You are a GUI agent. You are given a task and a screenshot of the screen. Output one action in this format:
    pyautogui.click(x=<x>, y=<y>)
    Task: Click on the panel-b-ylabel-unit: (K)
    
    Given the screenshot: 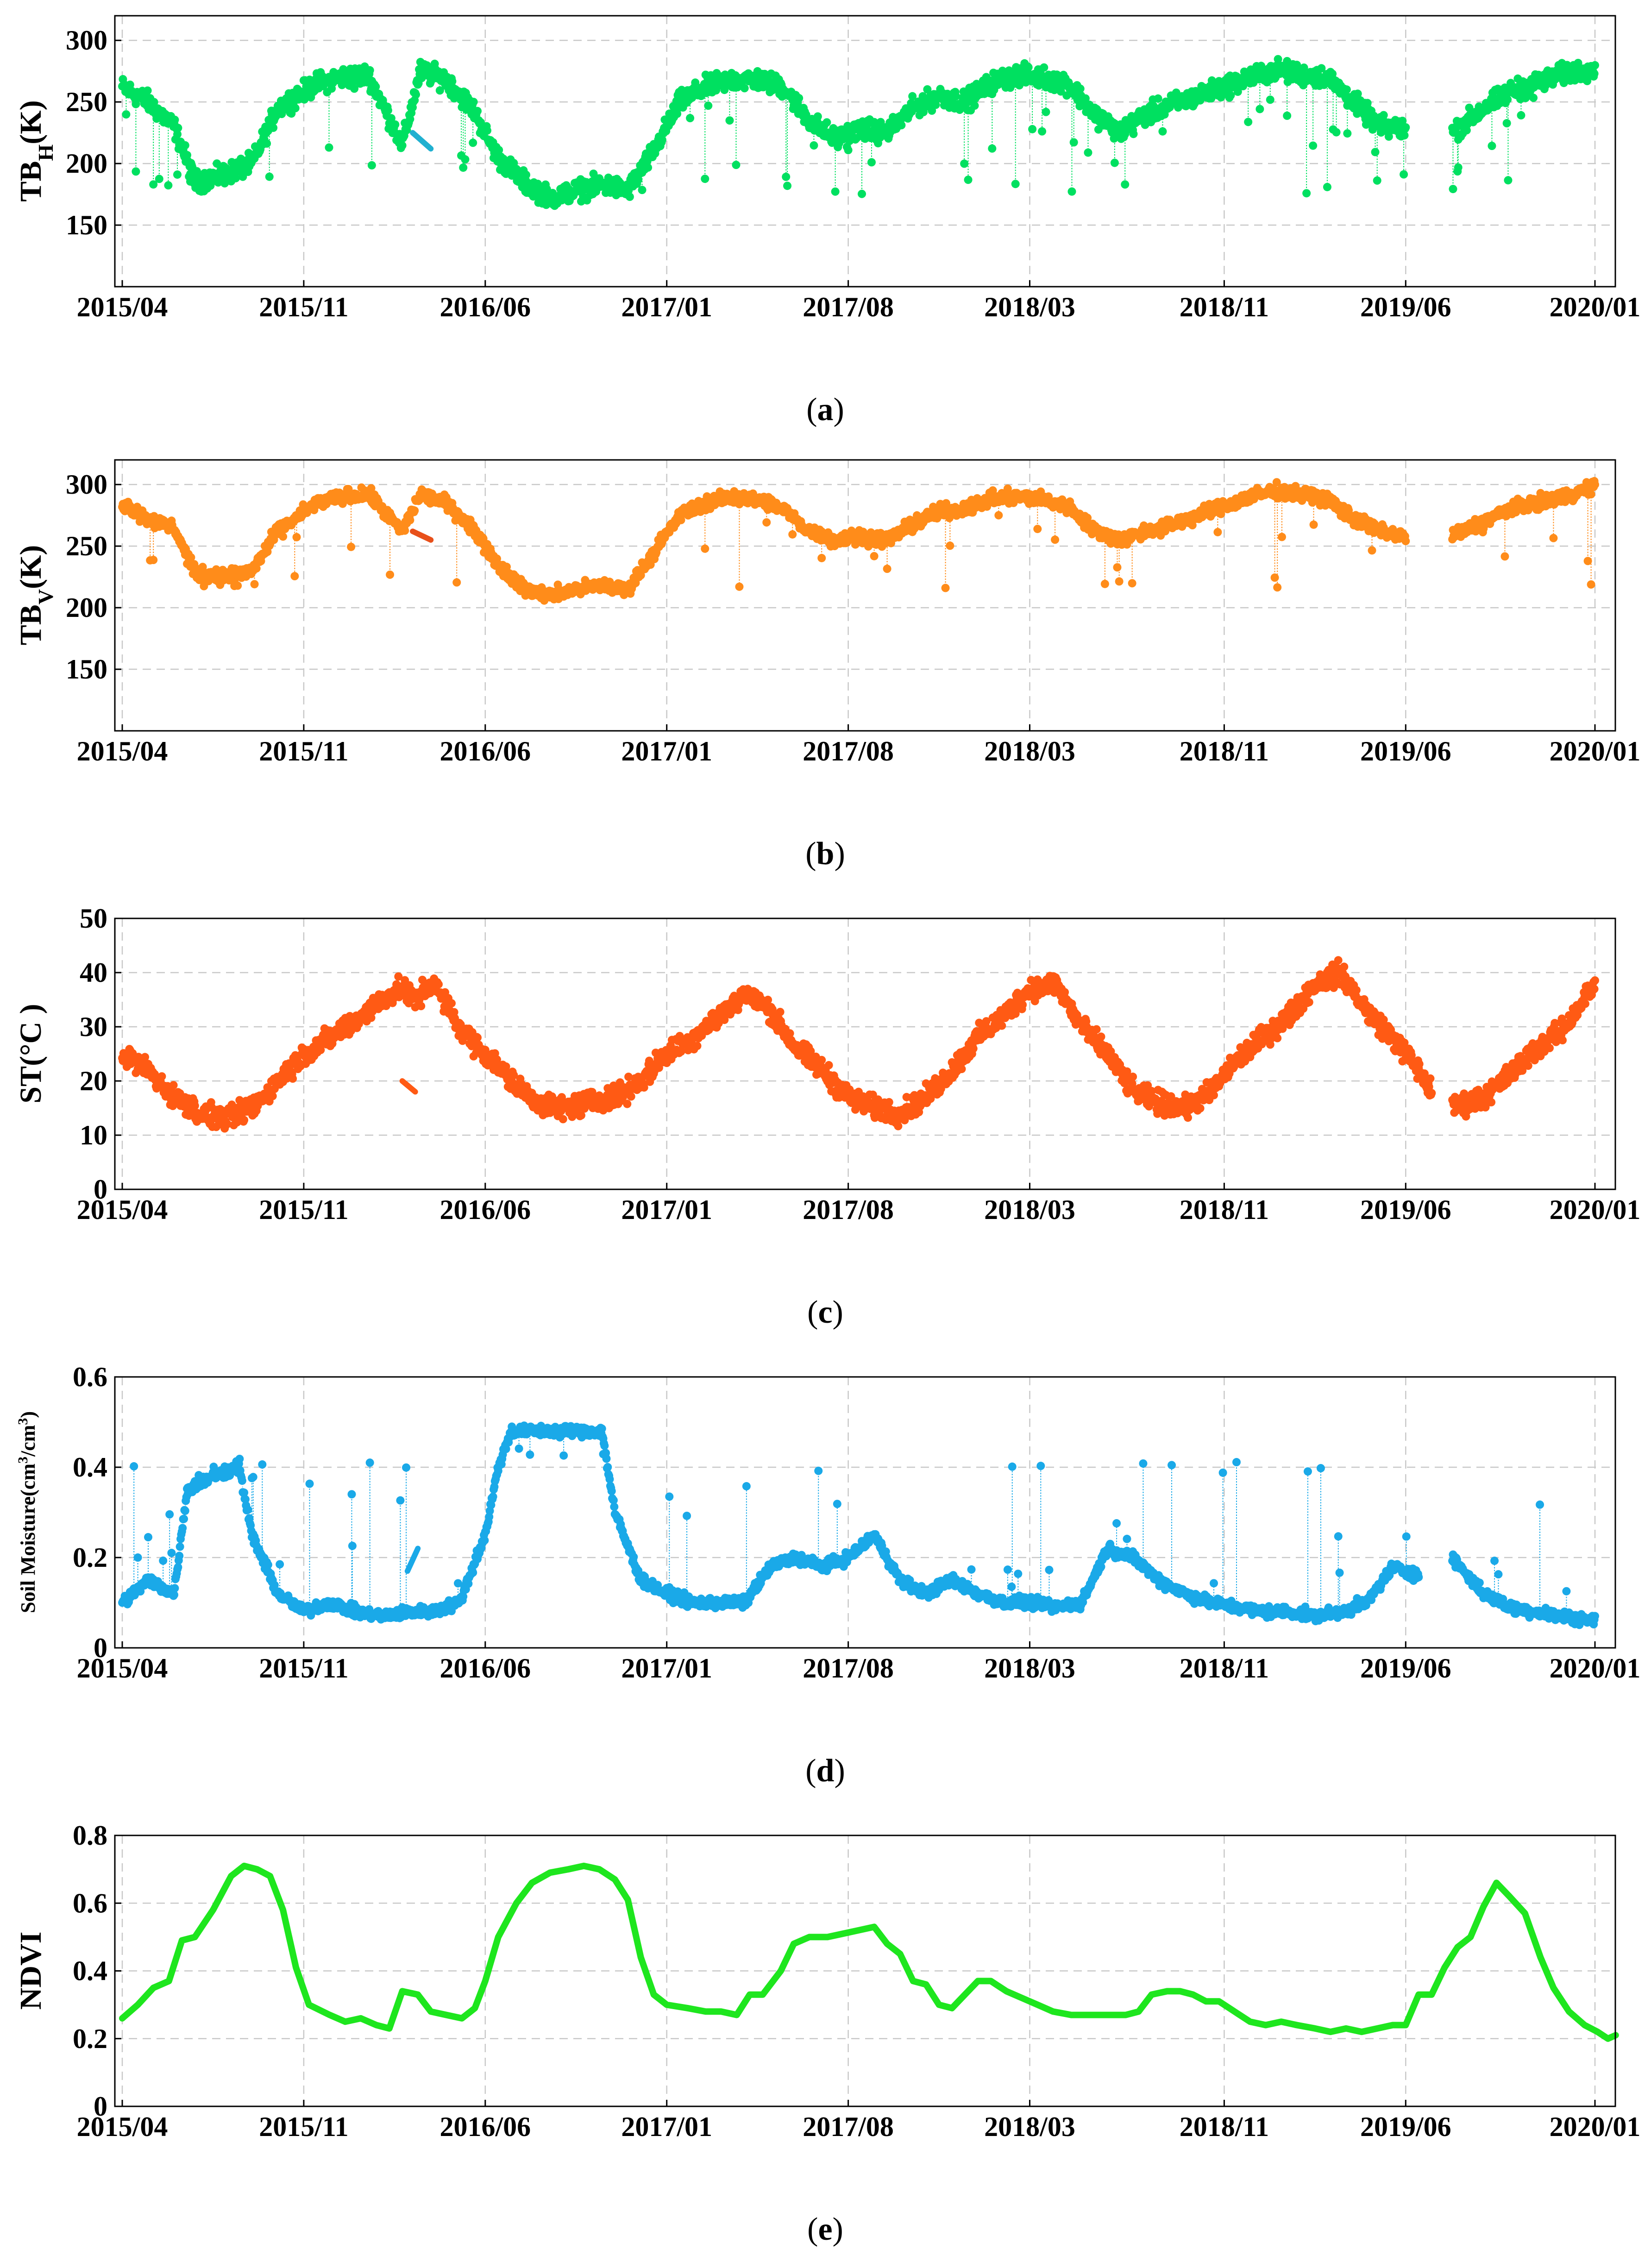 What is the action you would take?
    pyautogui.click(x=31, y=567)
    